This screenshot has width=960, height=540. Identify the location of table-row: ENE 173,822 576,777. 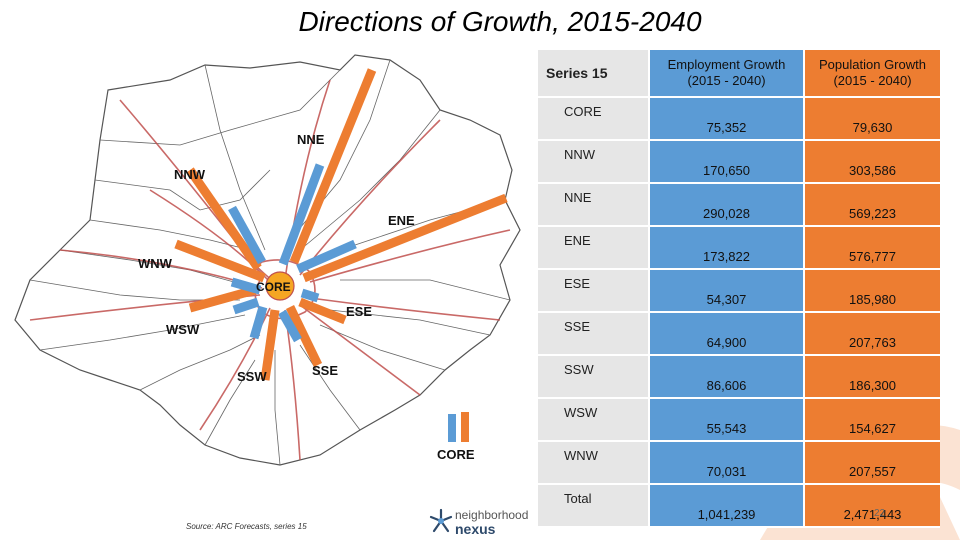
(739, 248).